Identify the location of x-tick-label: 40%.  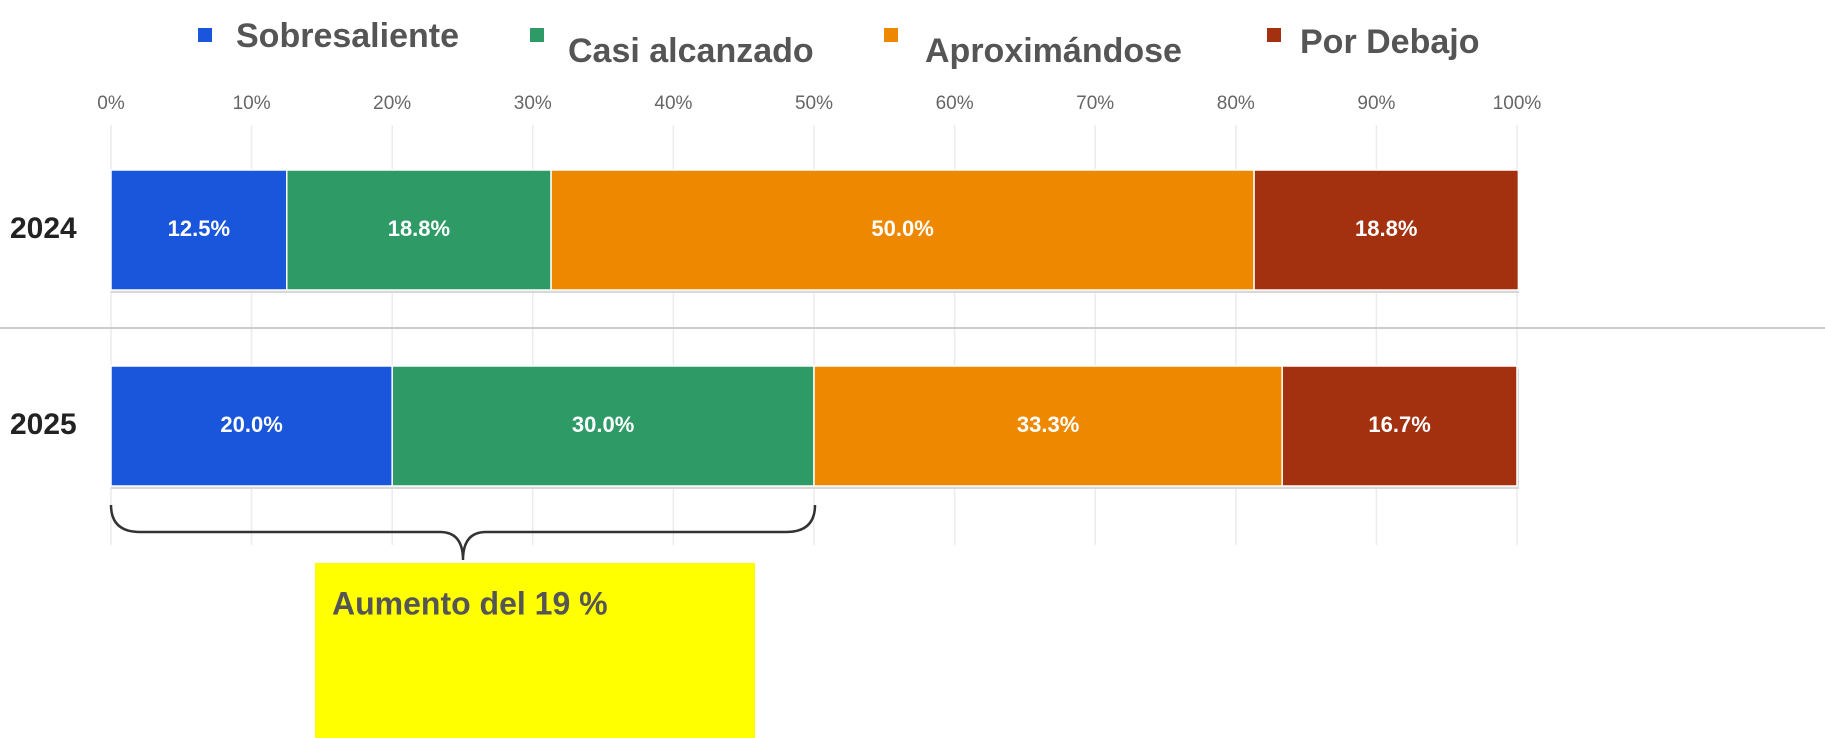
(673, 103).